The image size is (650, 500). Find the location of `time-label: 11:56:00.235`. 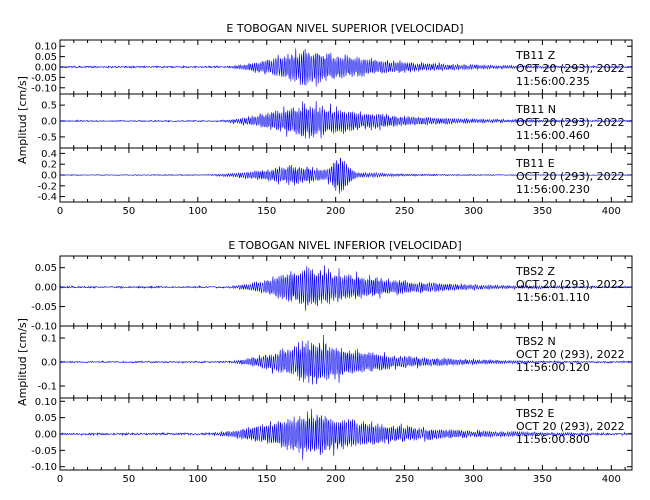

time-label: 11:56:00.235 is located at coordinates (553, 81).